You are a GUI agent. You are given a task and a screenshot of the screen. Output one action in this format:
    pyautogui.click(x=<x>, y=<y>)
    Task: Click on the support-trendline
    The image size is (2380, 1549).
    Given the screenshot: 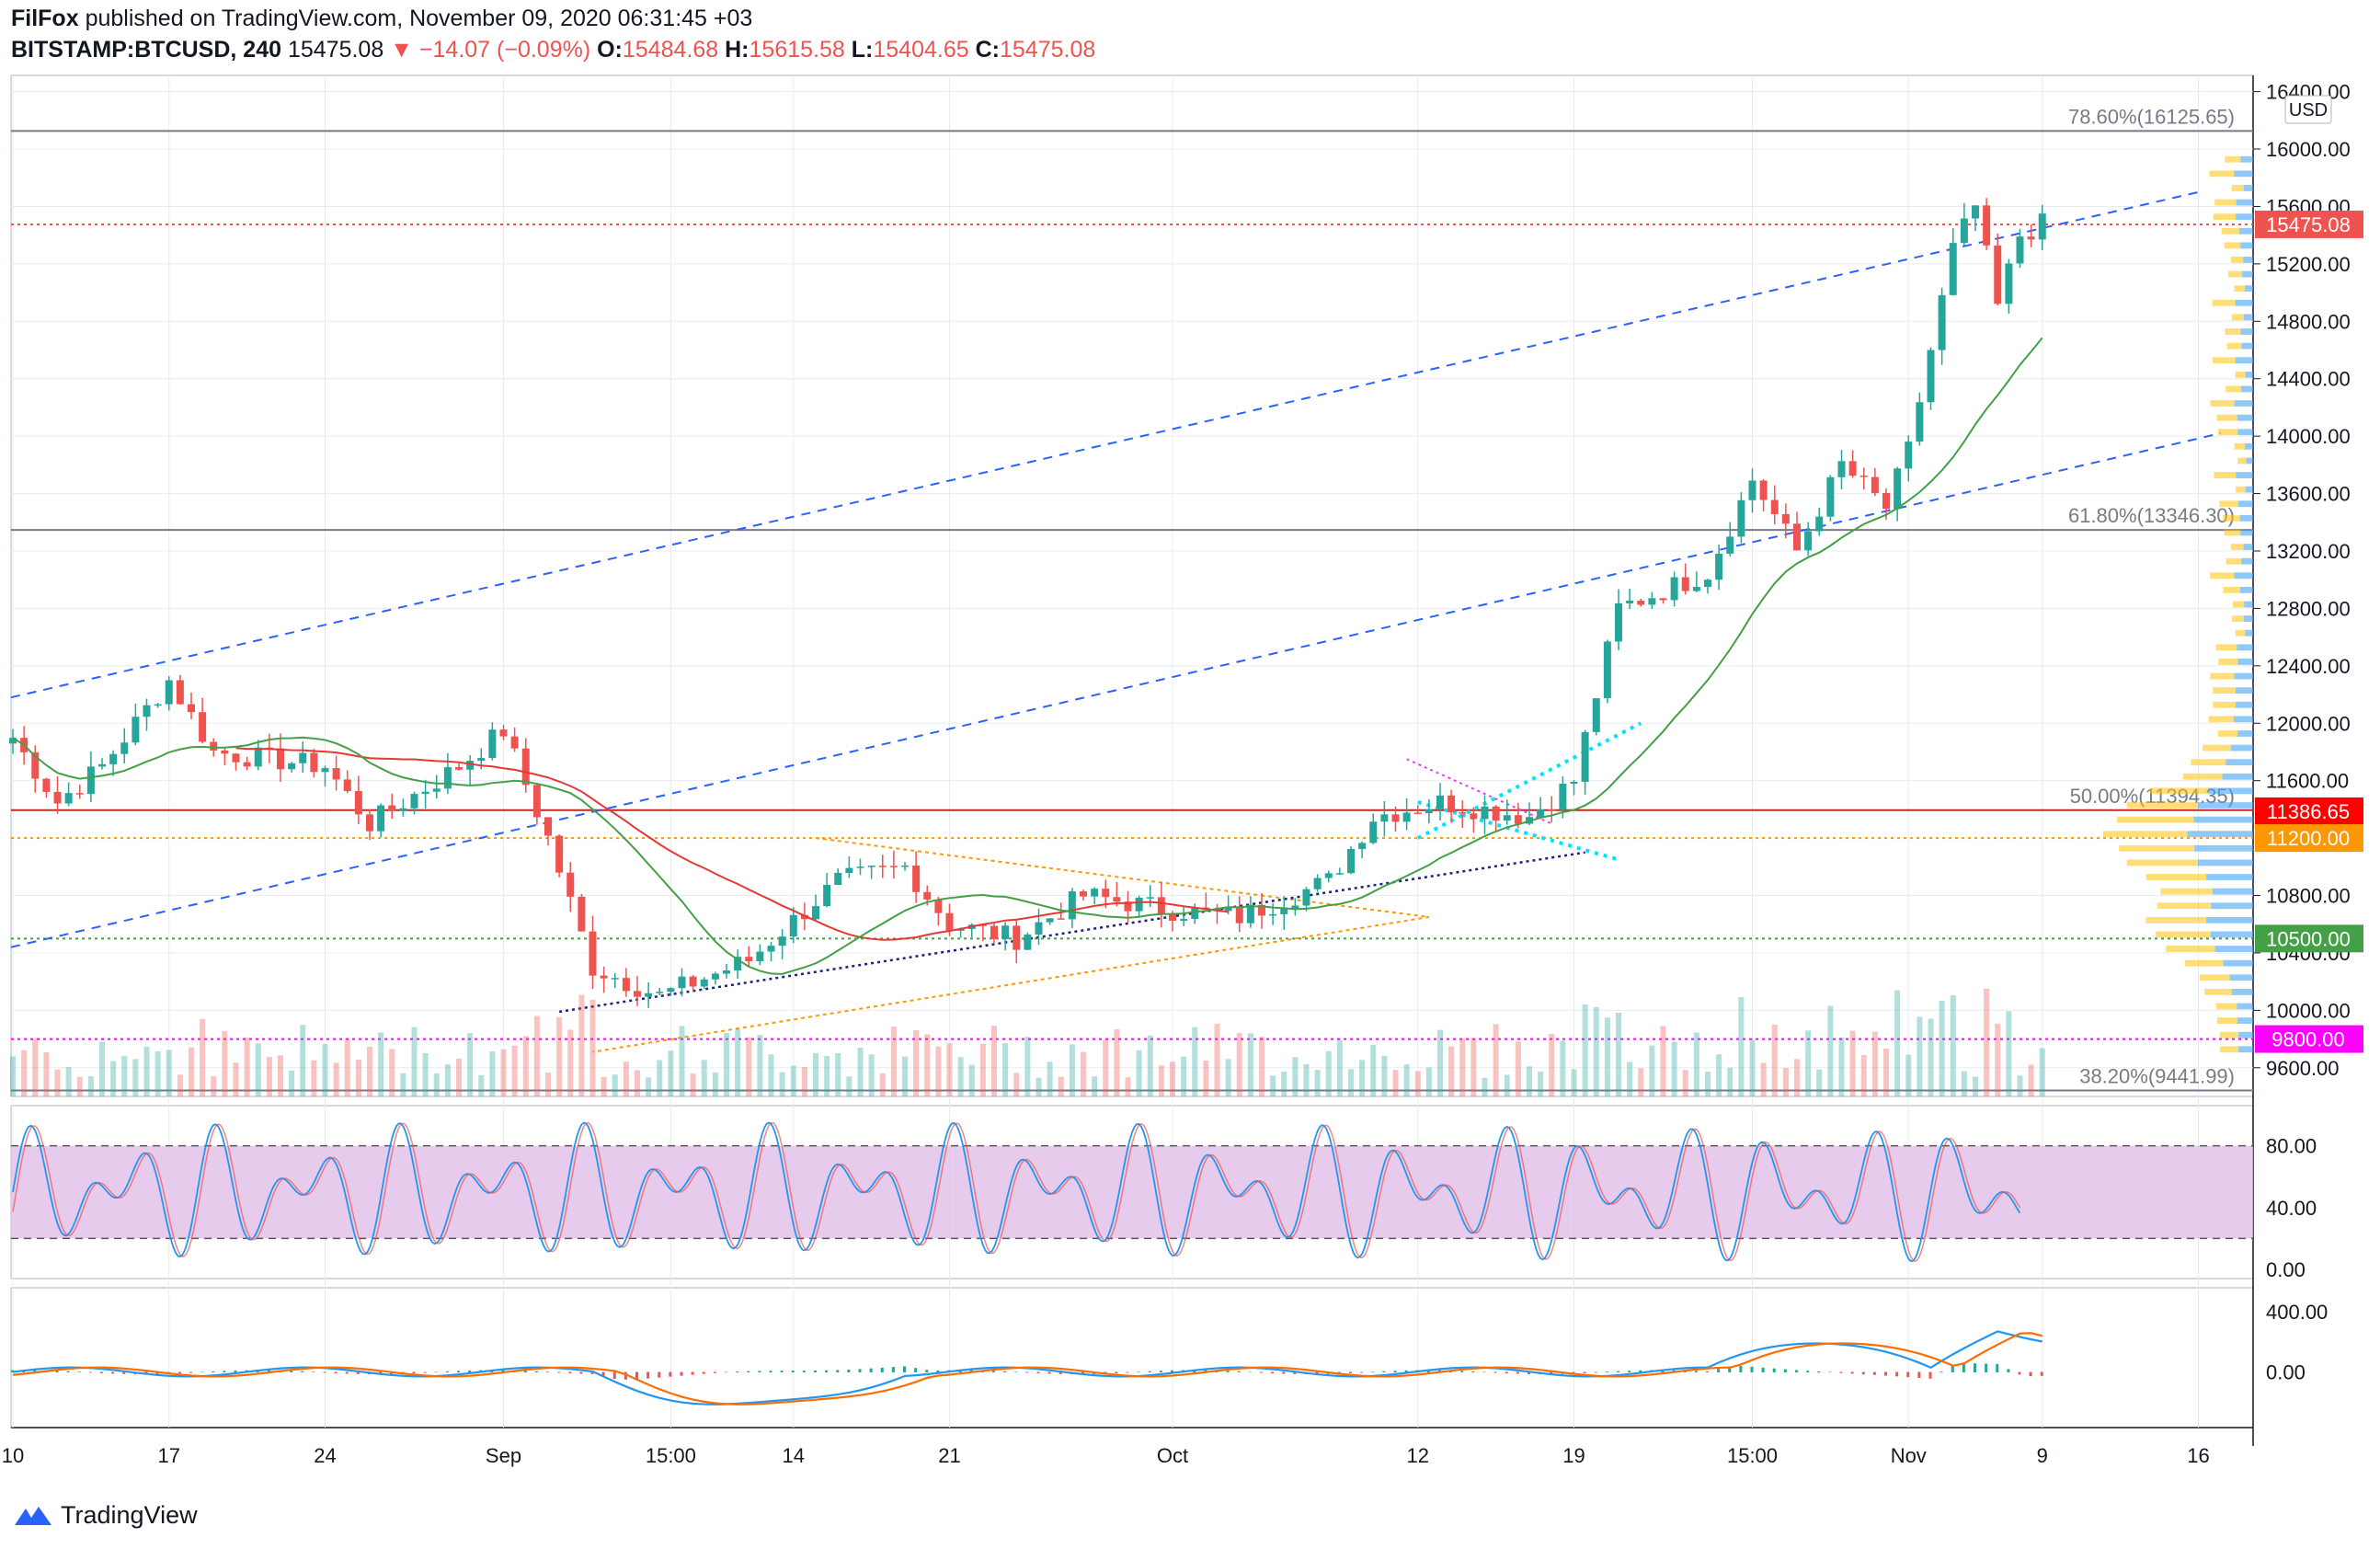 What is the action you would take?
    pyautogui.click(x=1071, y=932)
    